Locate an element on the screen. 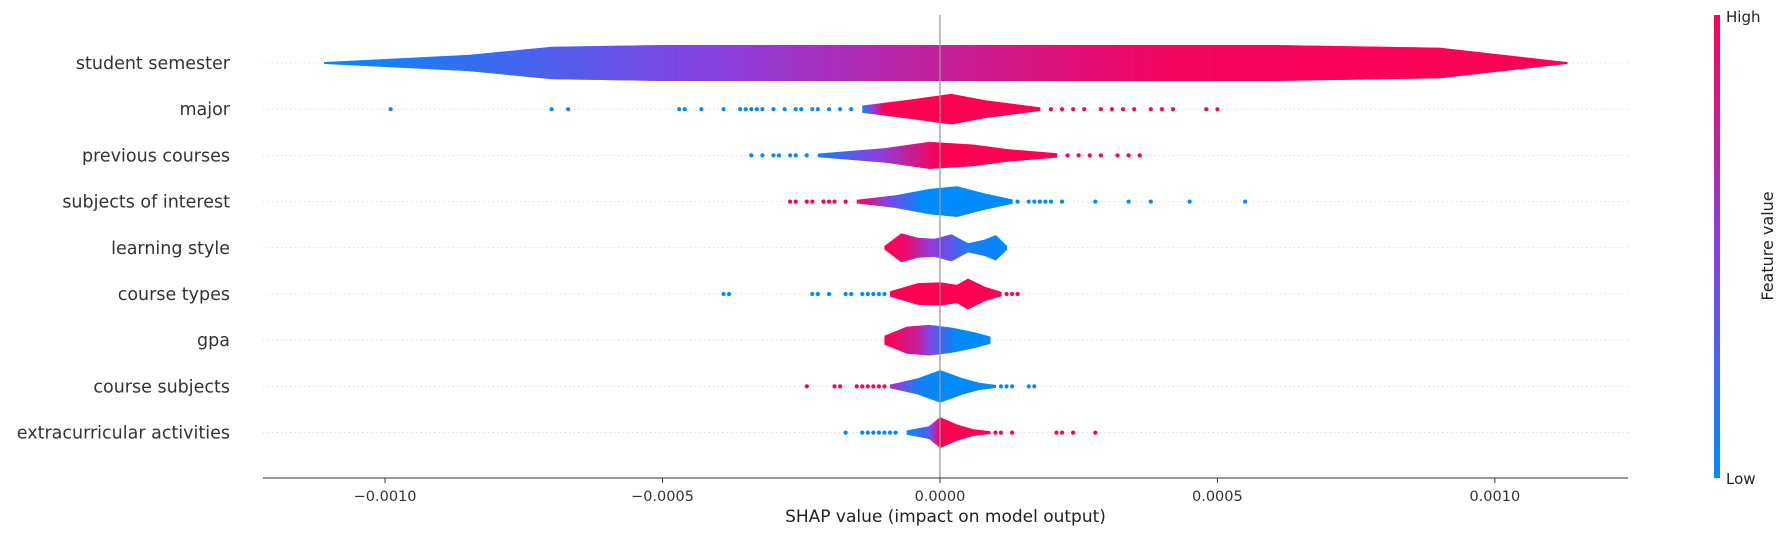  x-tick-label: 0.0000 is located at coordinates (940, 497).